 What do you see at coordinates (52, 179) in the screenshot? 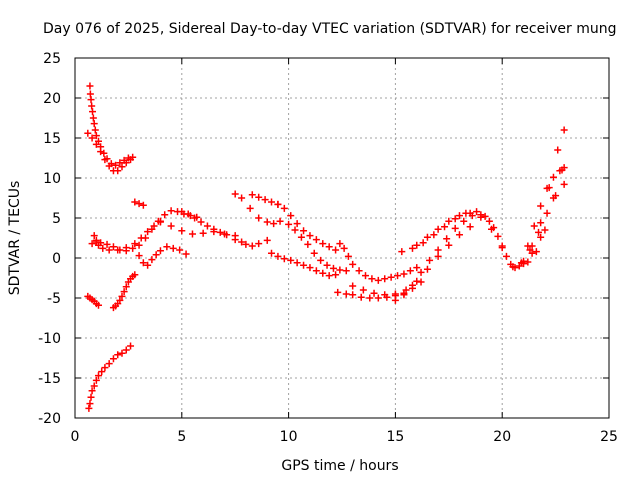
I see `y-tick-label: 10` at bounding box center [52, 179].